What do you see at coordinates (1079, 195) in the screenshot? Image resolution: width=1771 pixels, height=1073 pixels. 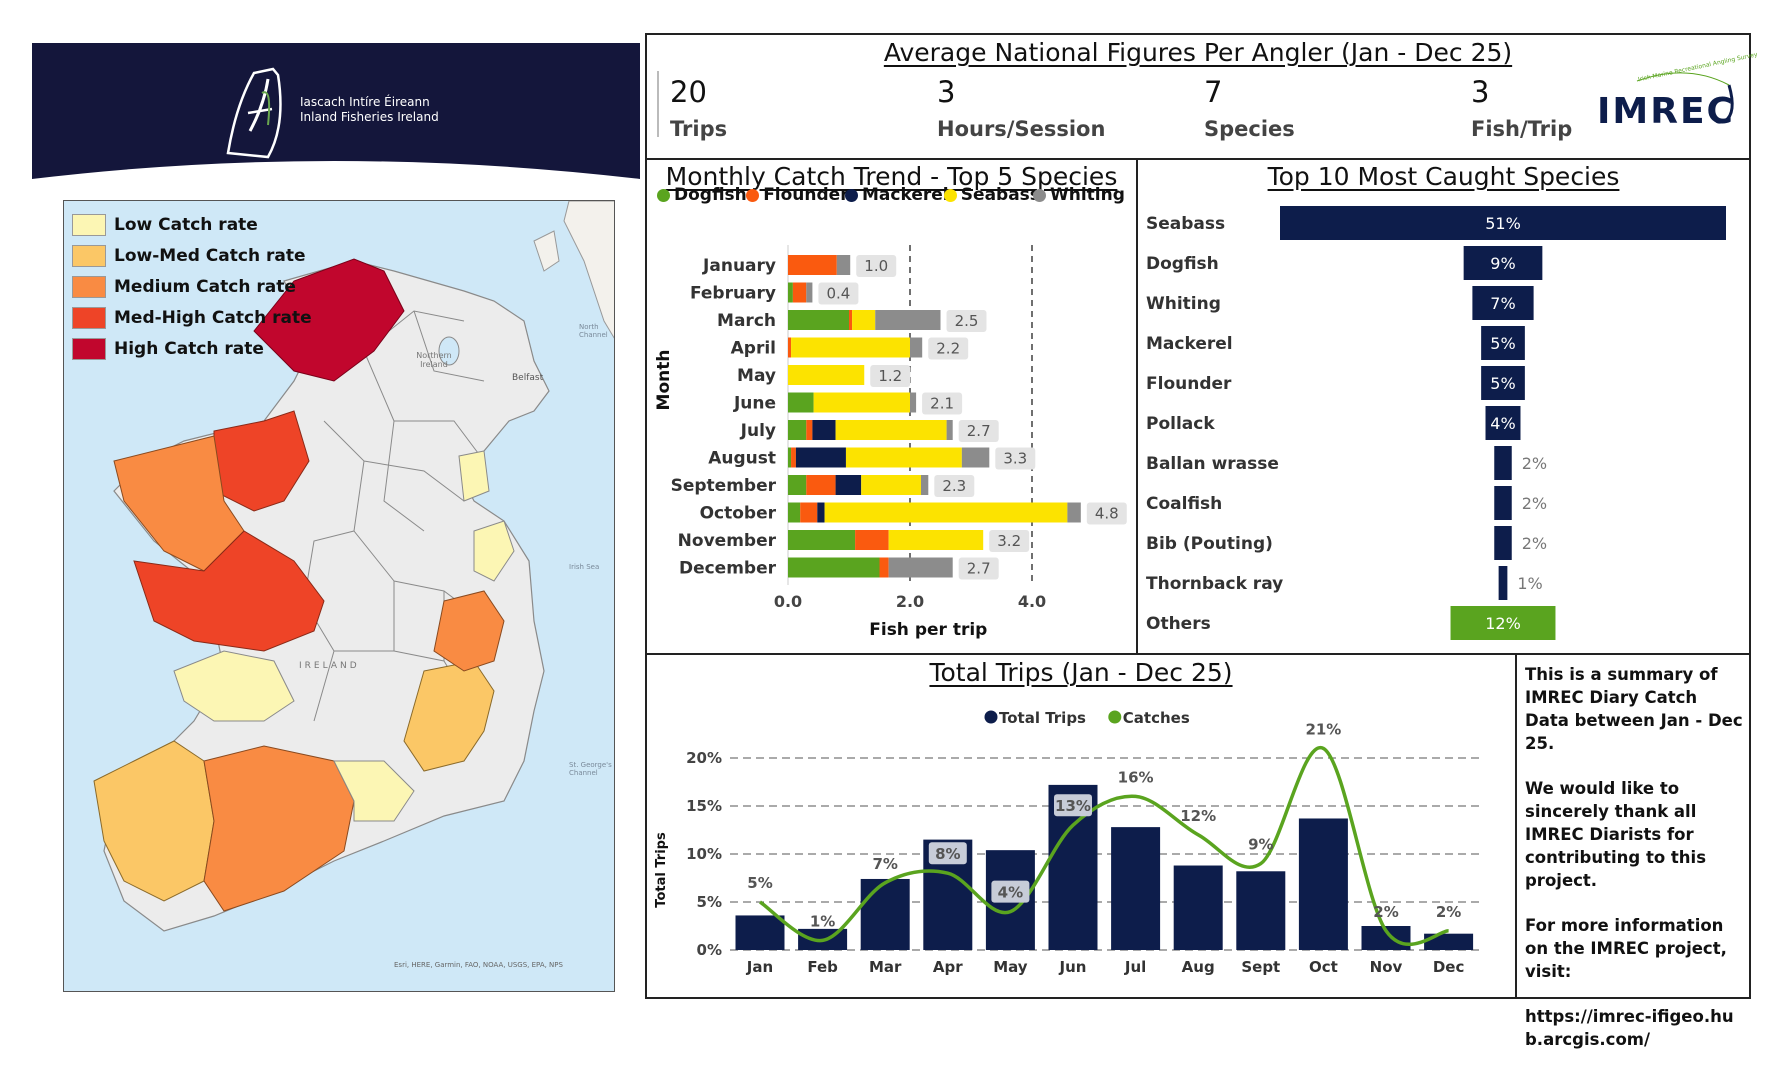 I see `monthly-legend-item: Whiting` at bounding box center [1079, 195].